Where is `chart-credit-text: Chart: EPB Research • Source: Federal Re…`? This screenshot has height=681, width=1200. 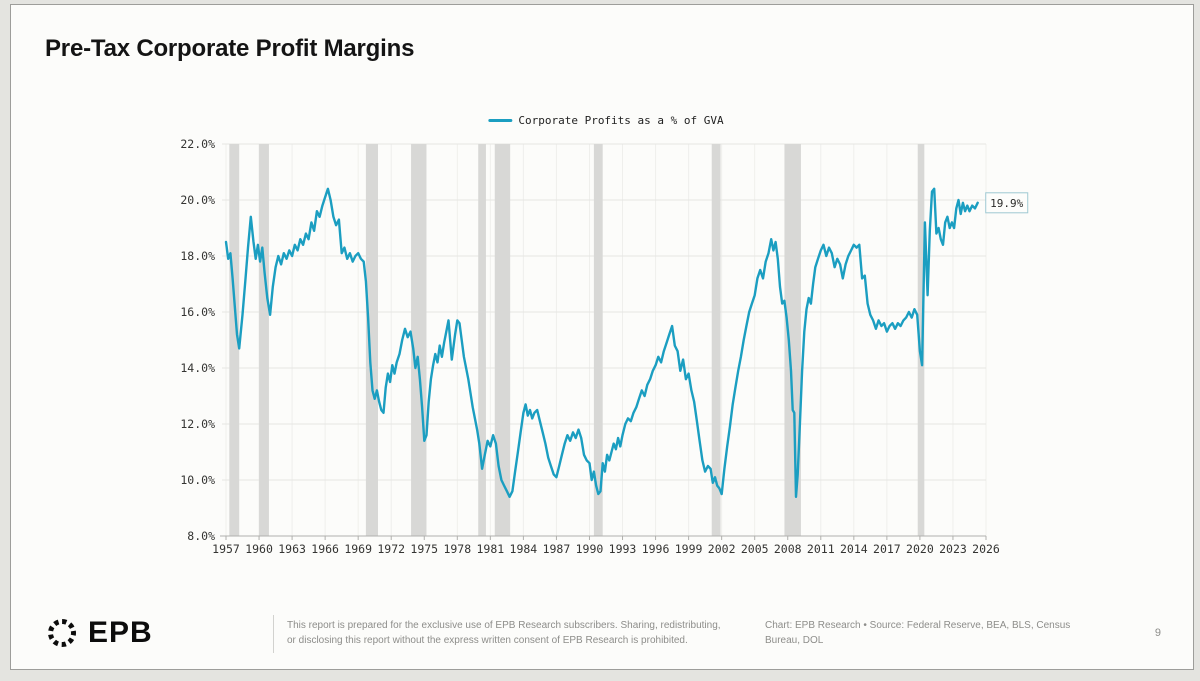
chart-credit-text: Chart: EPB Research • Source: Federal Re… is located at coordinates (930, 633).